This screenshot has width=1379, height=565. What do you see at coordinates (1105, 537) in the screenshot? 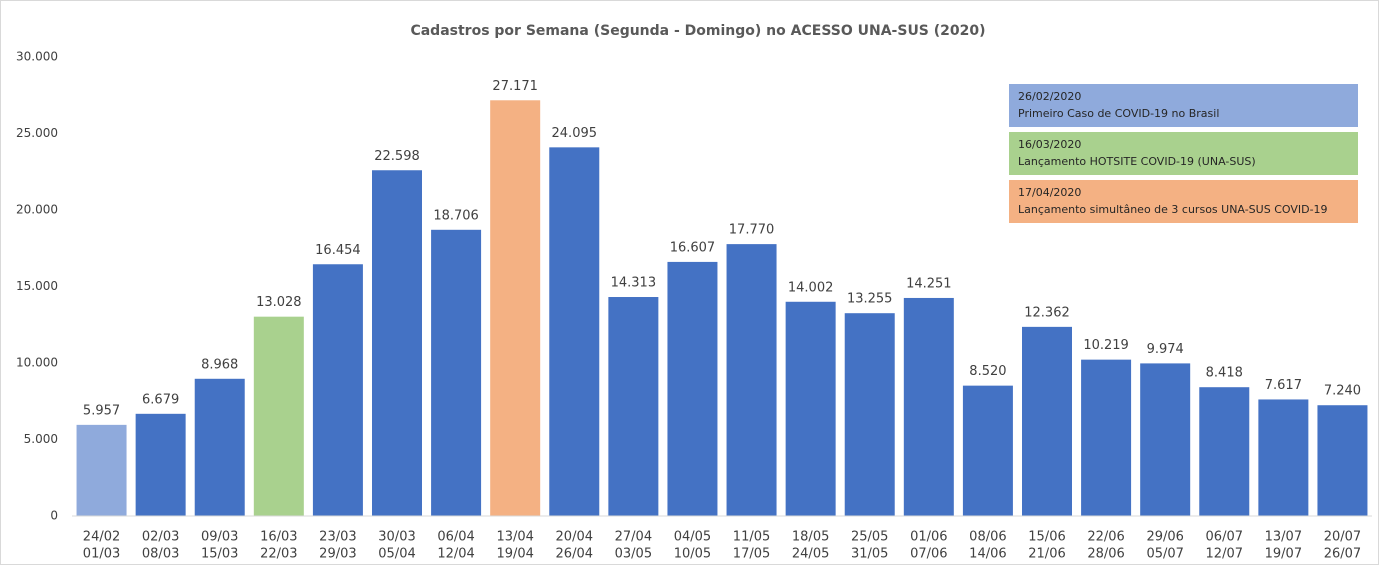
I see `x-tick-label: 22/06` at bounding box center [1105, 537].